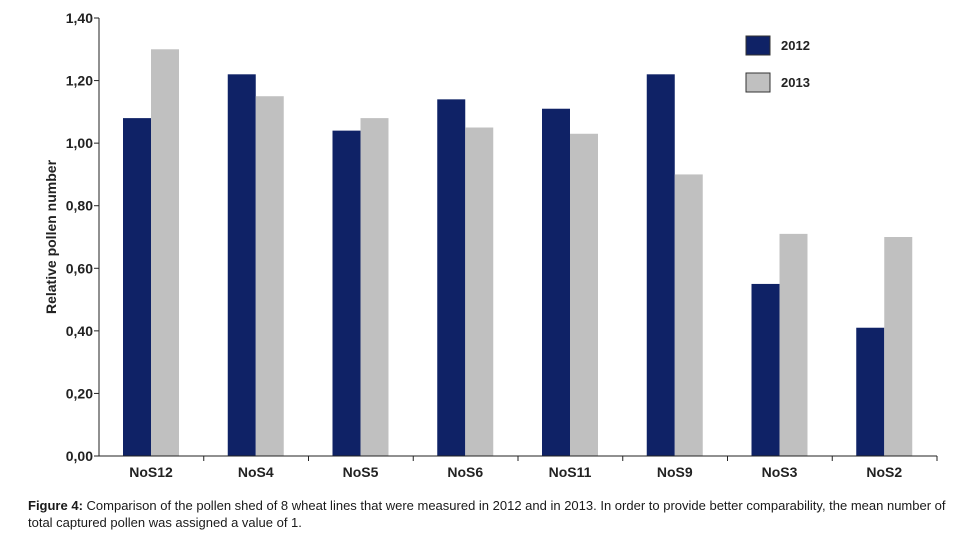 The width and height of the screenshot is (963, 538). What do you see at coordinates (79, 331) in the screenshot?
I see `y-tick-label: 0,40` at bounding box center [79, 331].